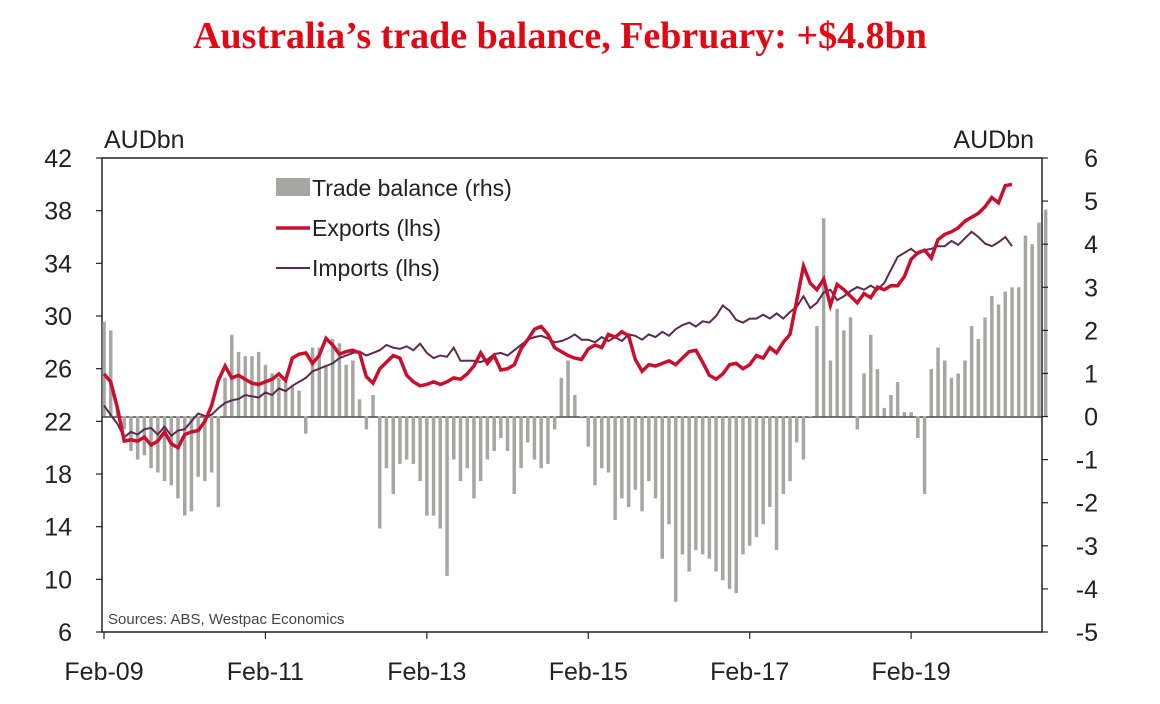 Image resolution: width=1160 pixels, height=704 pixels. What do you see at coordinates (1087, 633) in the screenshot?
I see `right-tick-label: -5` at bounding box center [1087, 633].